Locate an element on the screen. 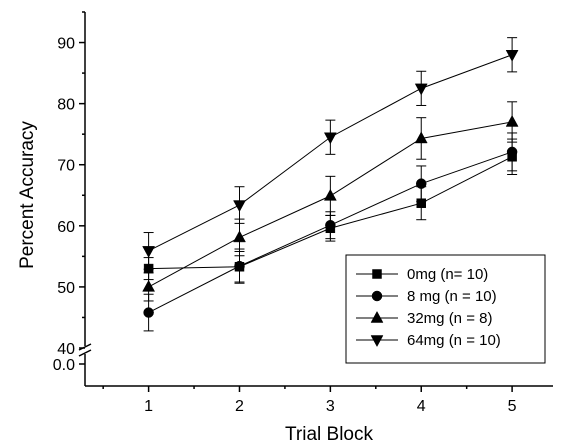  legend-label: 64mg (n = 10) is located at coordinates (454, 340).